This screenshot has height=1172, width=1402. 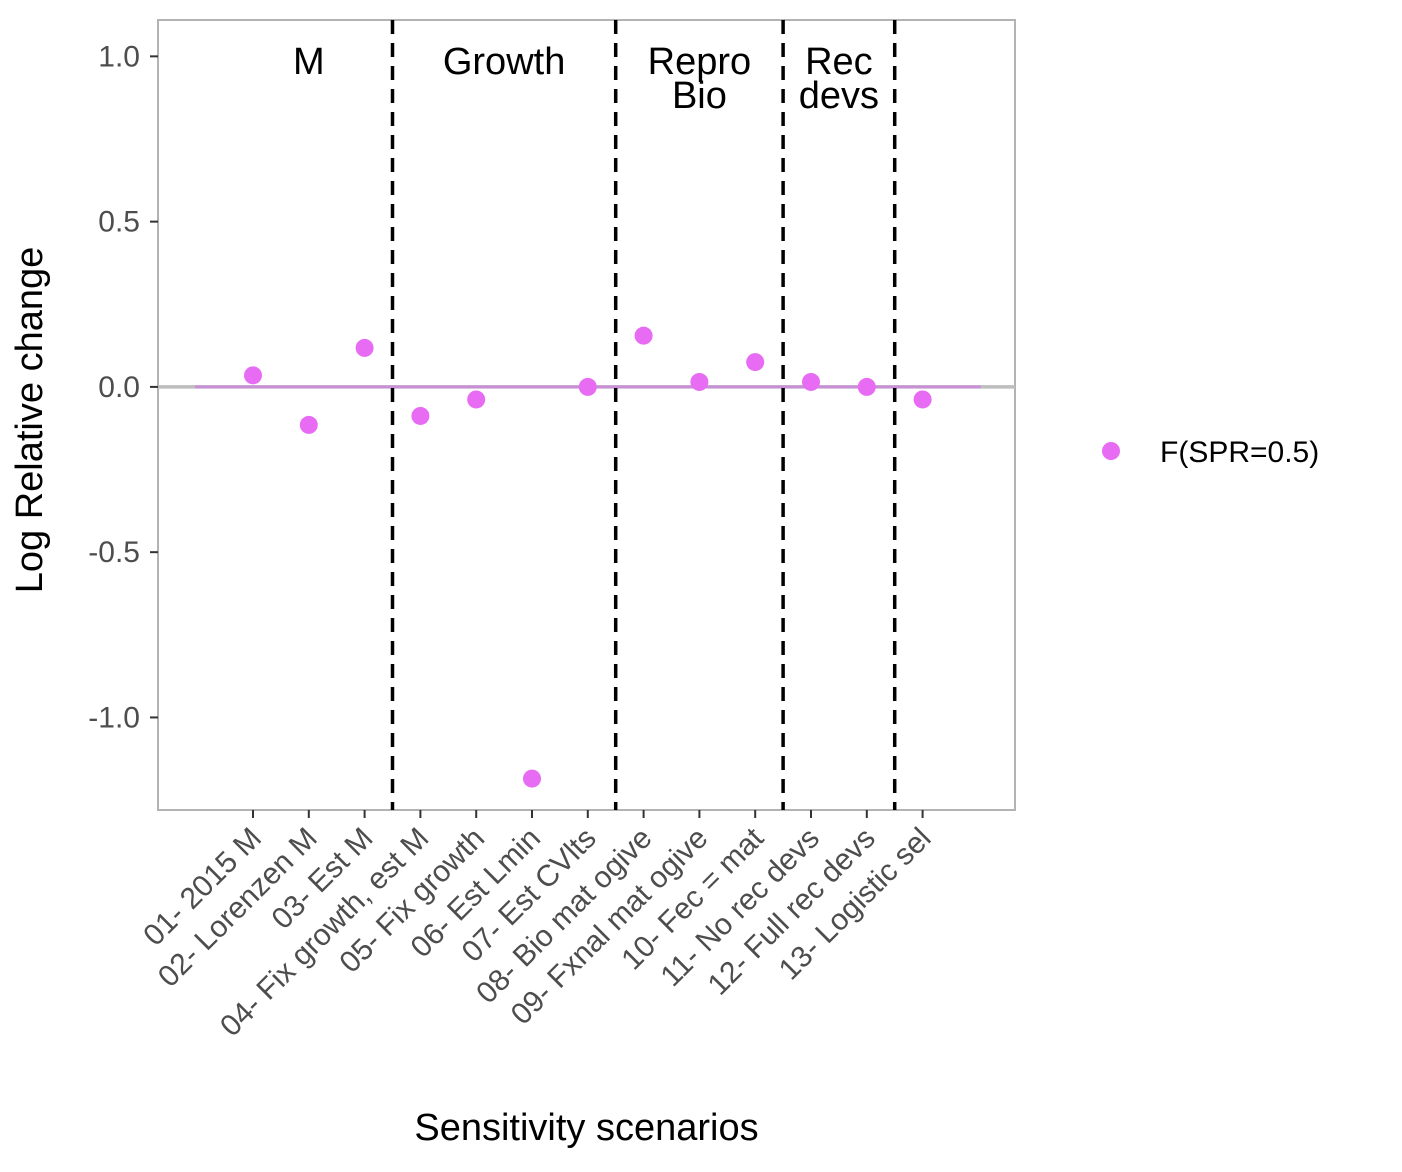 What do you see at coordinates (699, 96) in the screenshot?
I see `group-label-3-line-2: Bio` at bounding box center [699, 96].